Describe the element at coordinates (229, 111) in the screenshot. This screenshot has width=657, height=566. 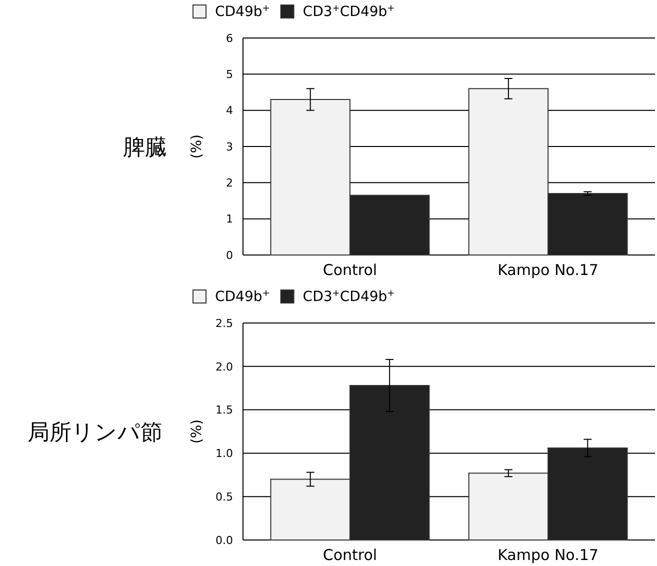
I see `y-tick-label: 4` at that location.